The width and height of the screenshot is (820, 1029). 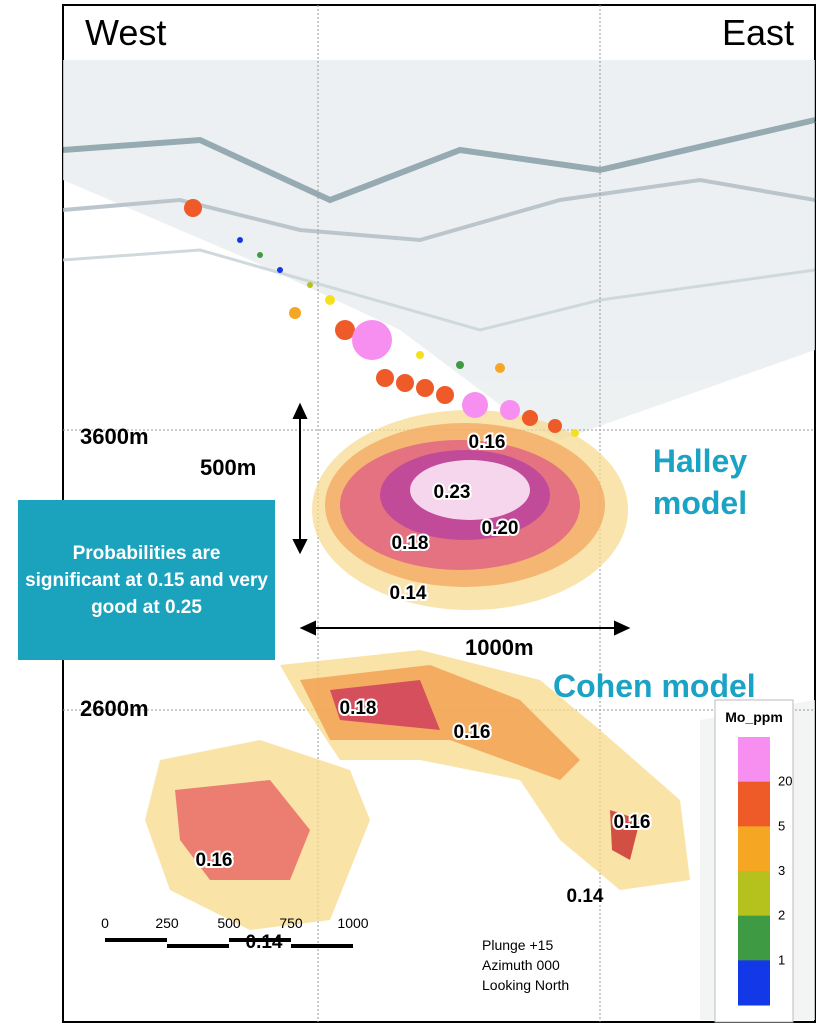 What do you see at coordinates (517, 945) in the screenshot?
I see `view-info: Plunge +15` at bounding box center [517, 945].